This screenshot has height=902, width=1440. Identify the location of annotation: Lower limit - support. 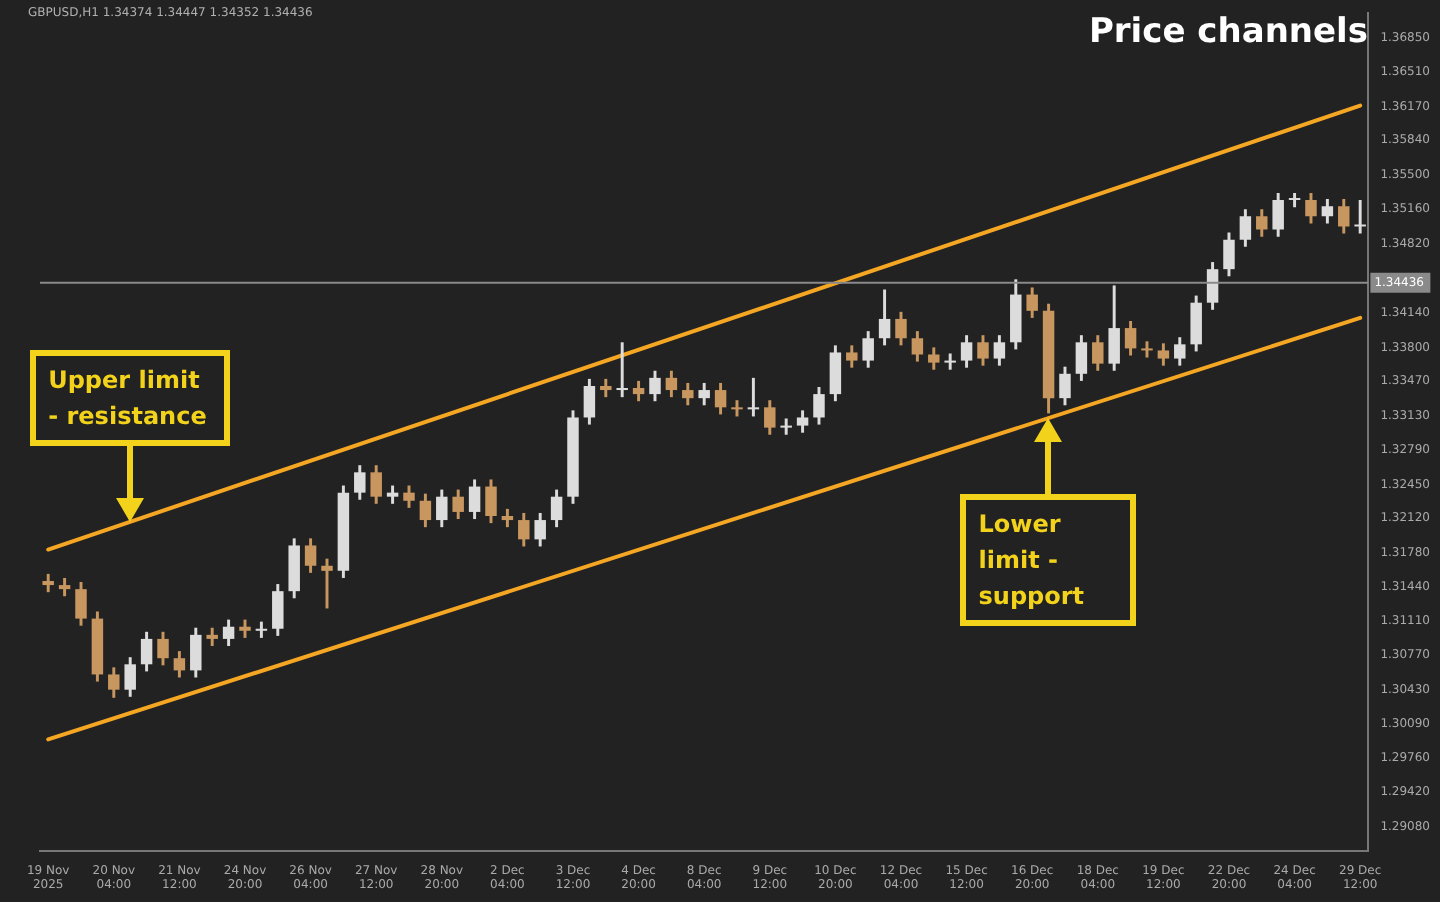
(1048, 560).